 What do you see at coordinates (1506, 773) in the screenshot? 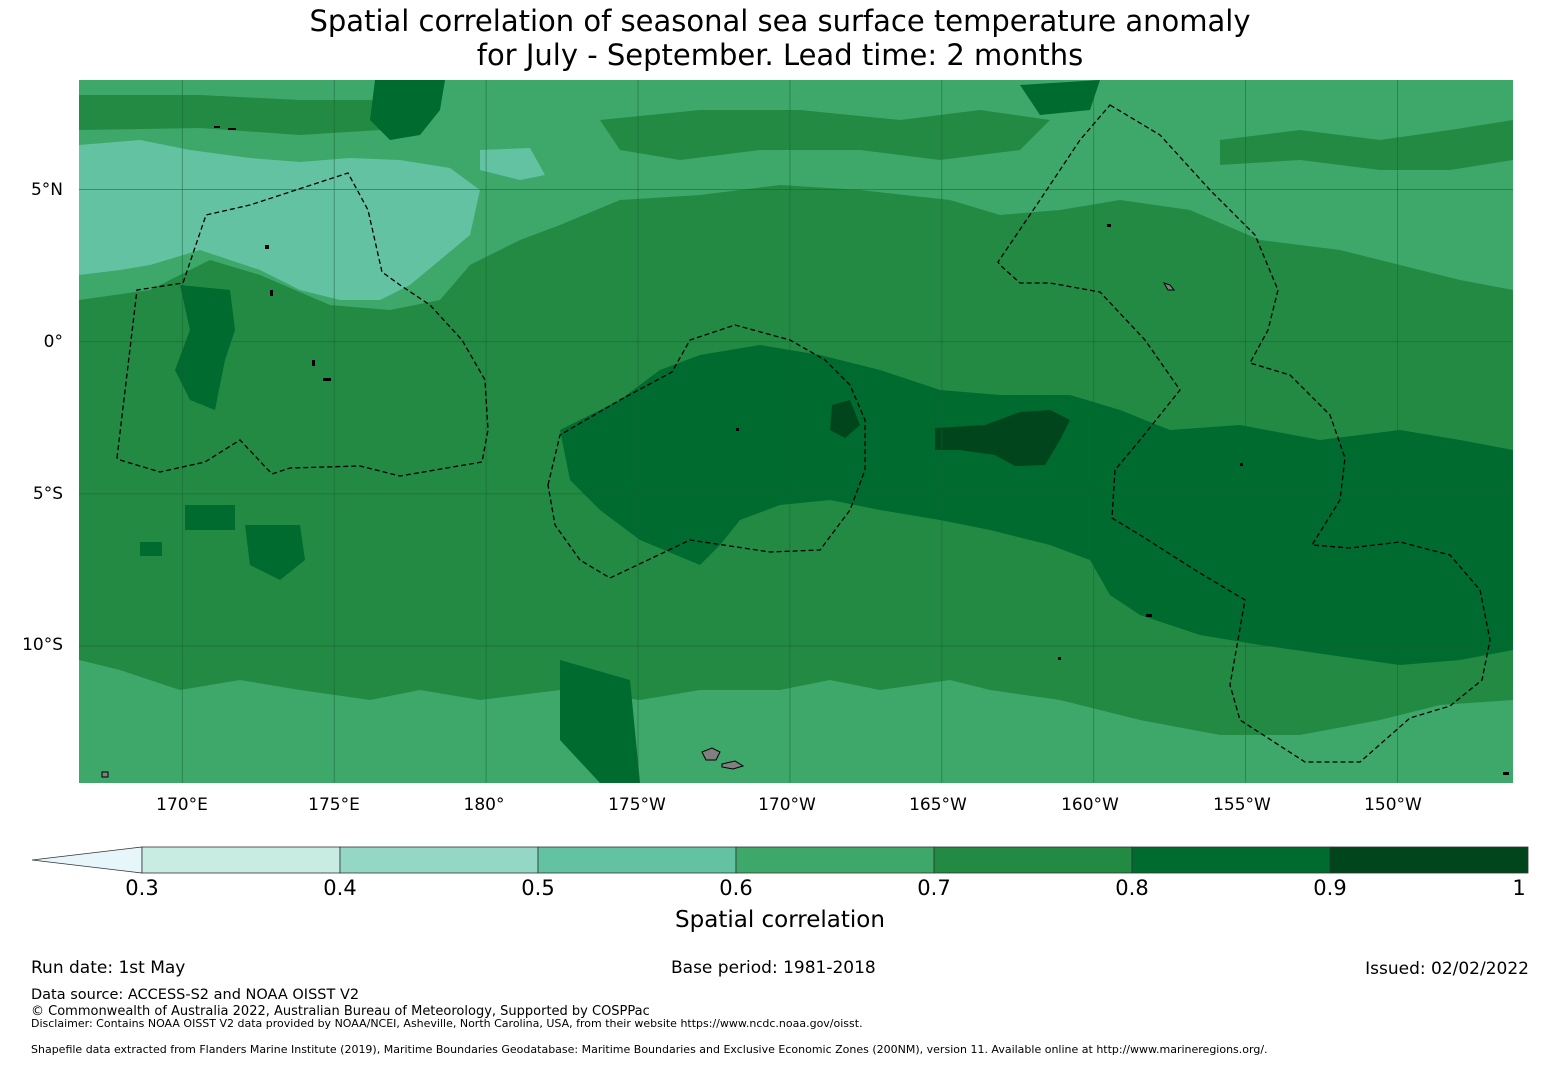
I see `atoll-marquesas` at bounding box center [1506, 773].